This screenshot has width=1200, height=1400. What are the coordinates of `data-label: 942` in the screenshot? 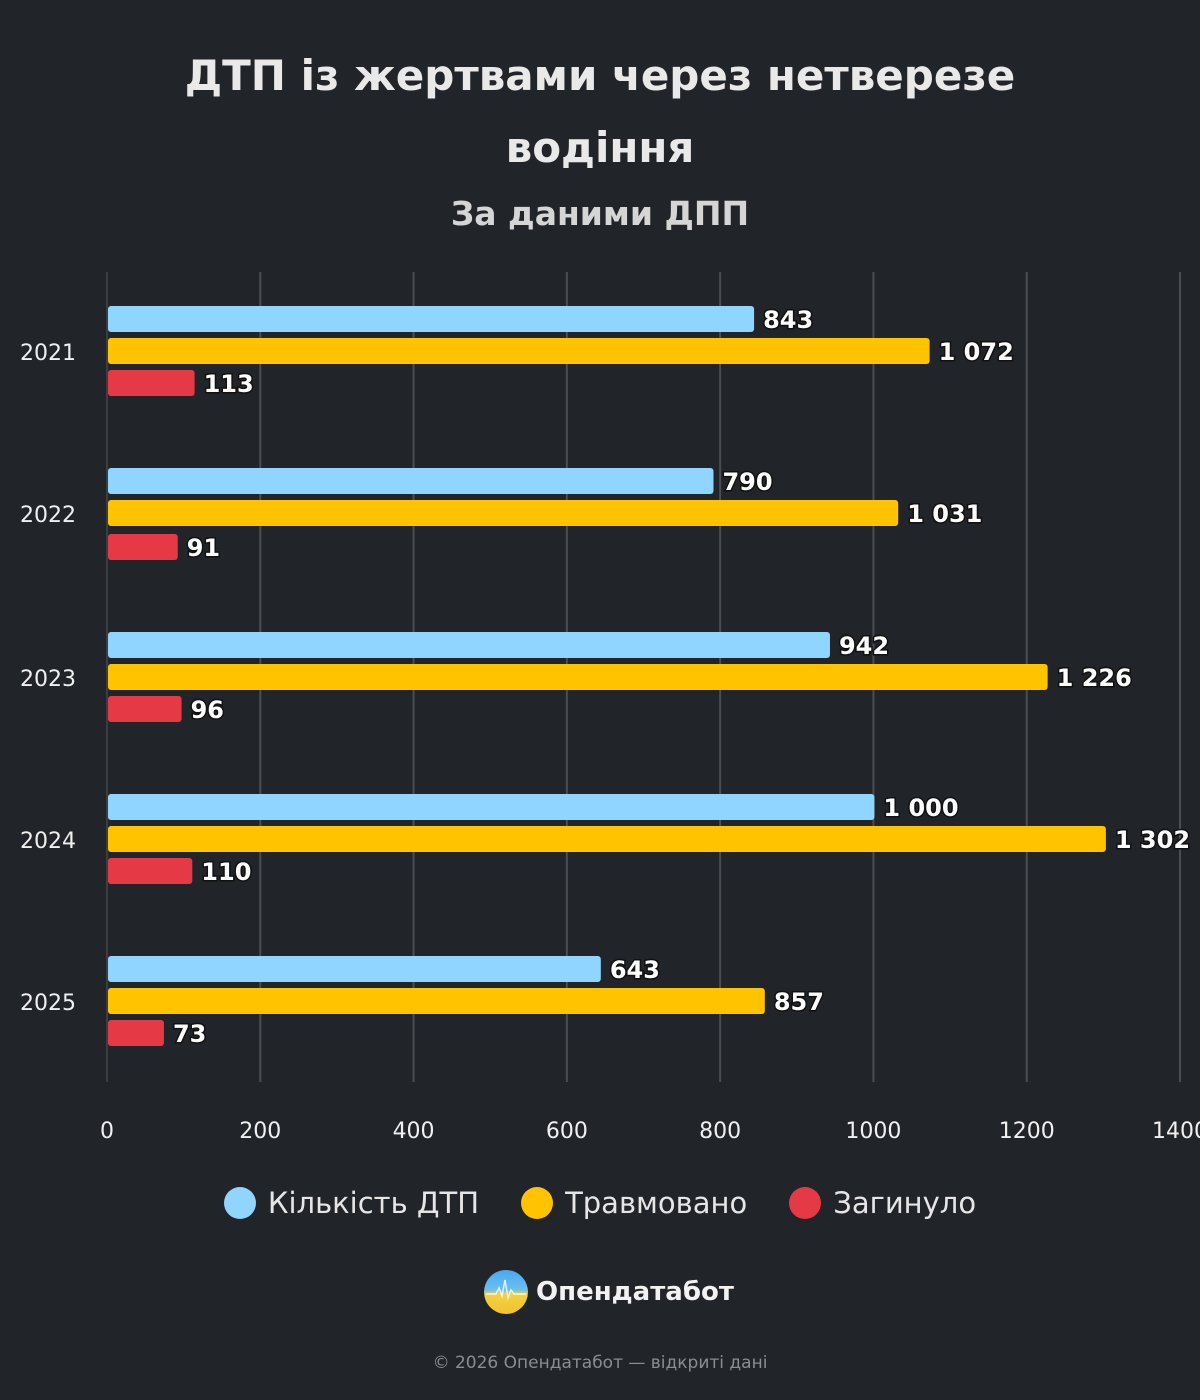 It's located at (864, 646).